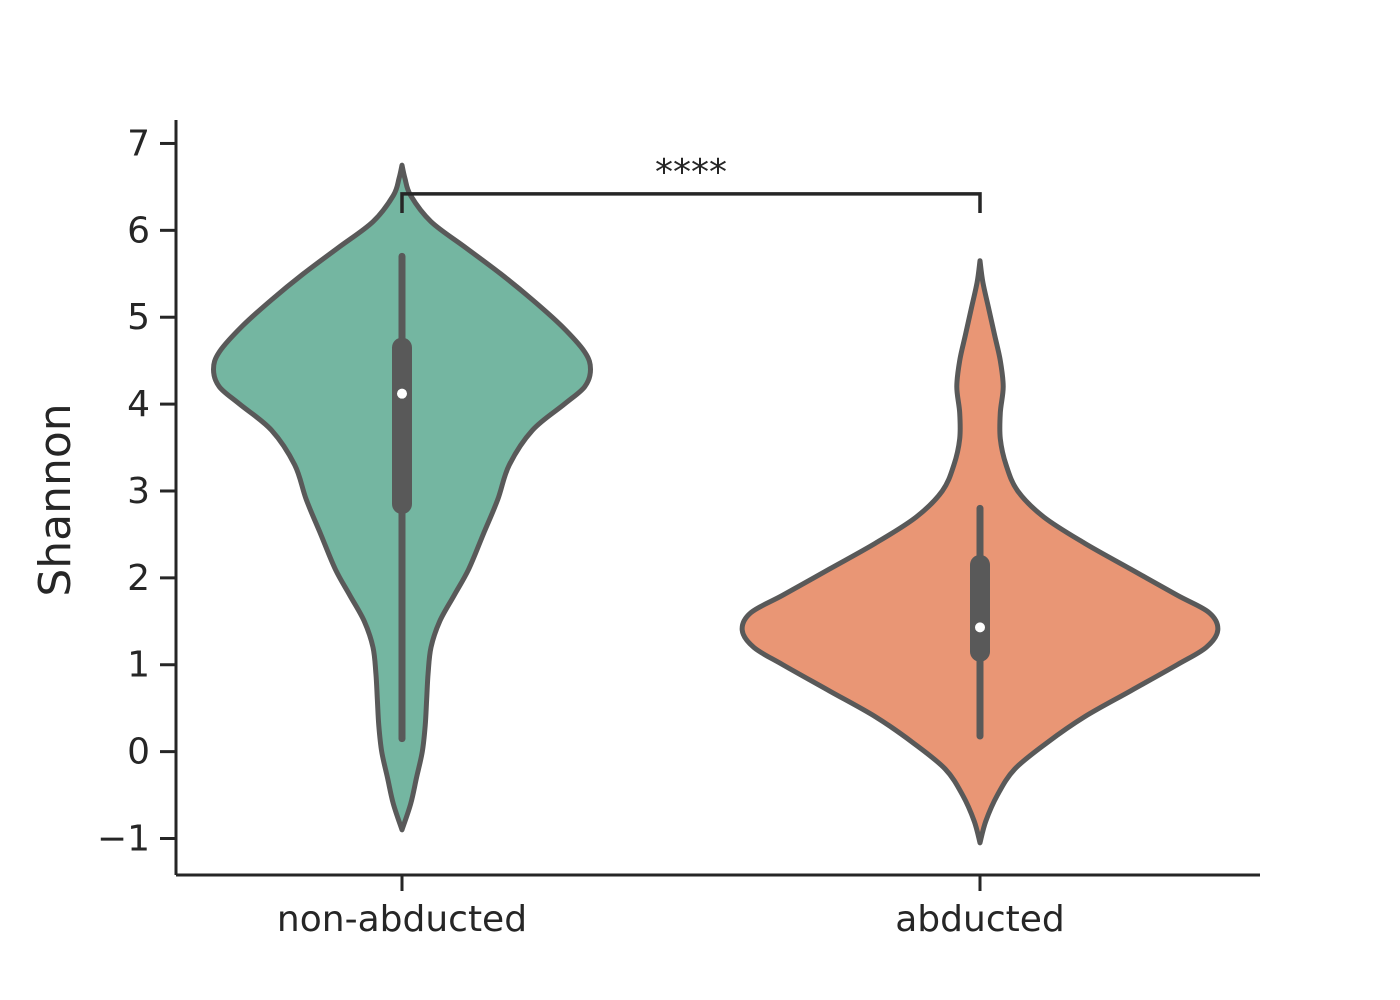 The width and height of the screenshot is (1400, 1000). Describe the element at coordinates (138, 578) in the screenshot. I see `y-tick-label: 2` at that location.